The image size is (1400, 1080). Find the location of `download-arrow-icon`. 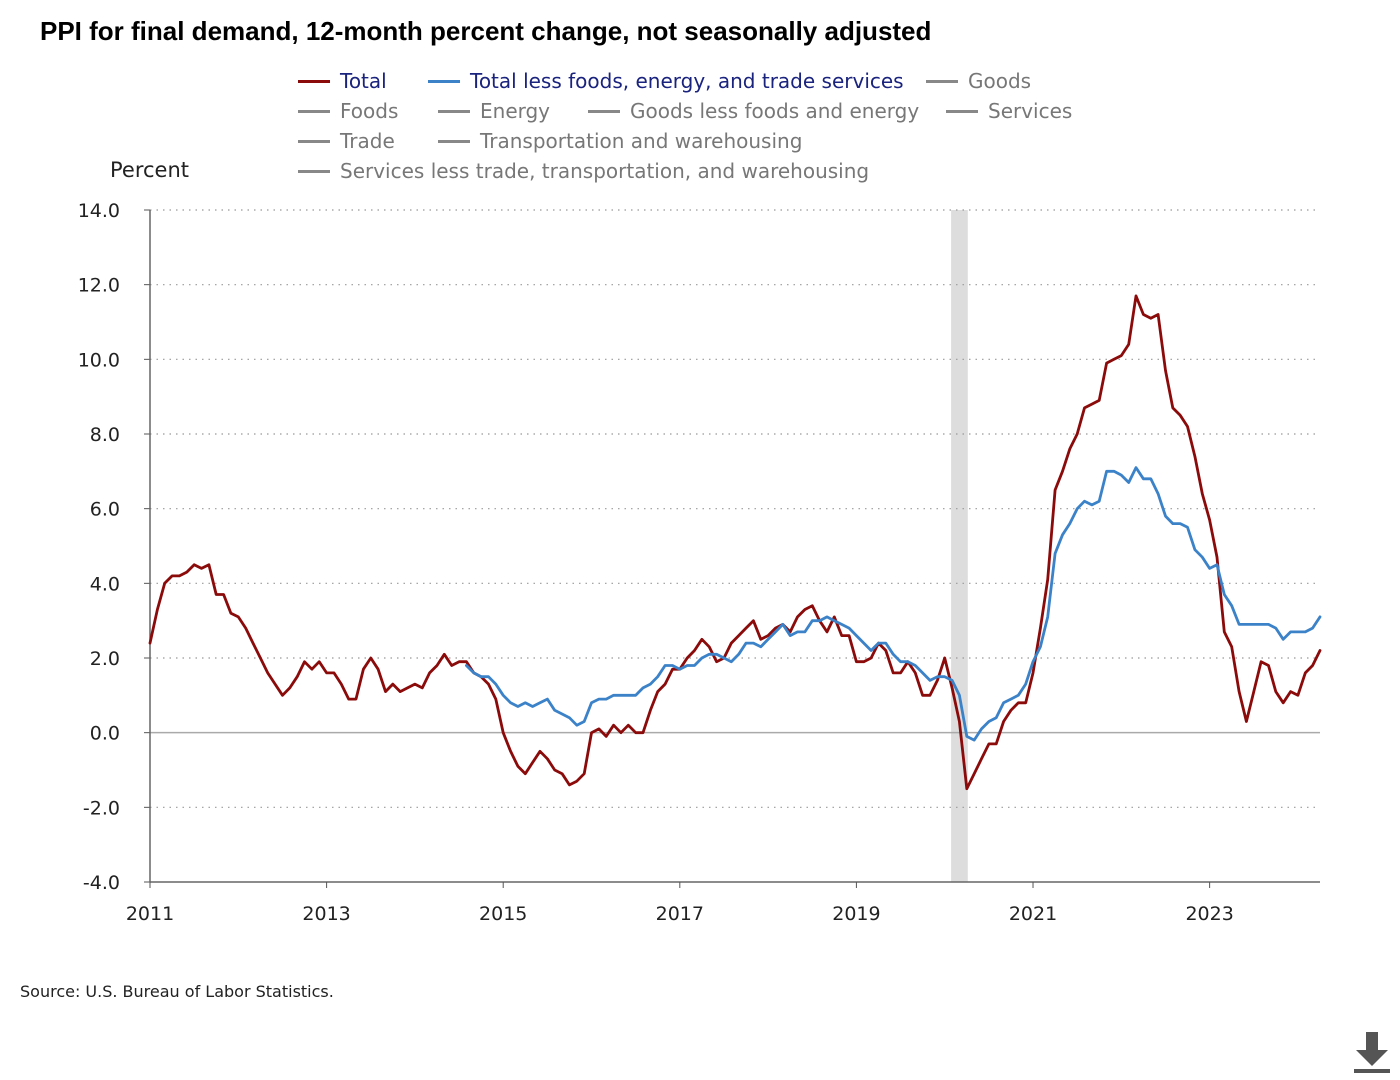

download-arrow-icon is located at coordinates (1372, 1052).